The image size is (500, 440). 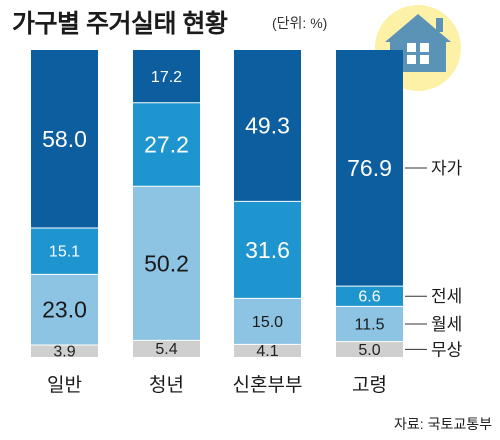 I want to click on data-label: 3.9, so click(x=64, y=352).